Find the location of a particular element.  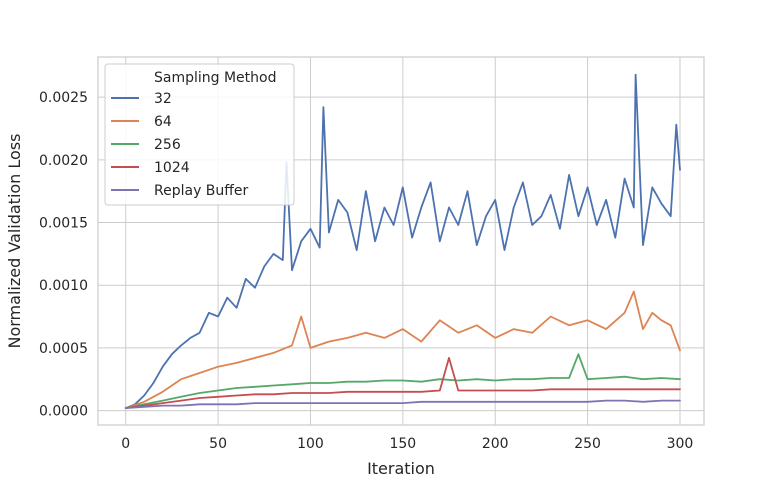

x-tick-label: 50 is located at coordinates (218, 444).